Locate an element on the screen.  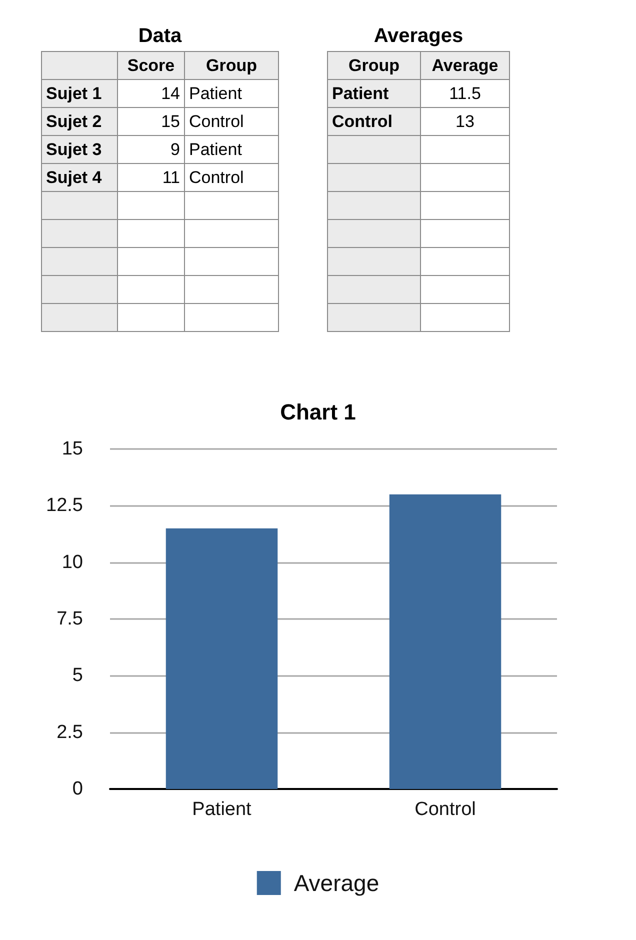
text: 11 is located at coordinates (171, 177).